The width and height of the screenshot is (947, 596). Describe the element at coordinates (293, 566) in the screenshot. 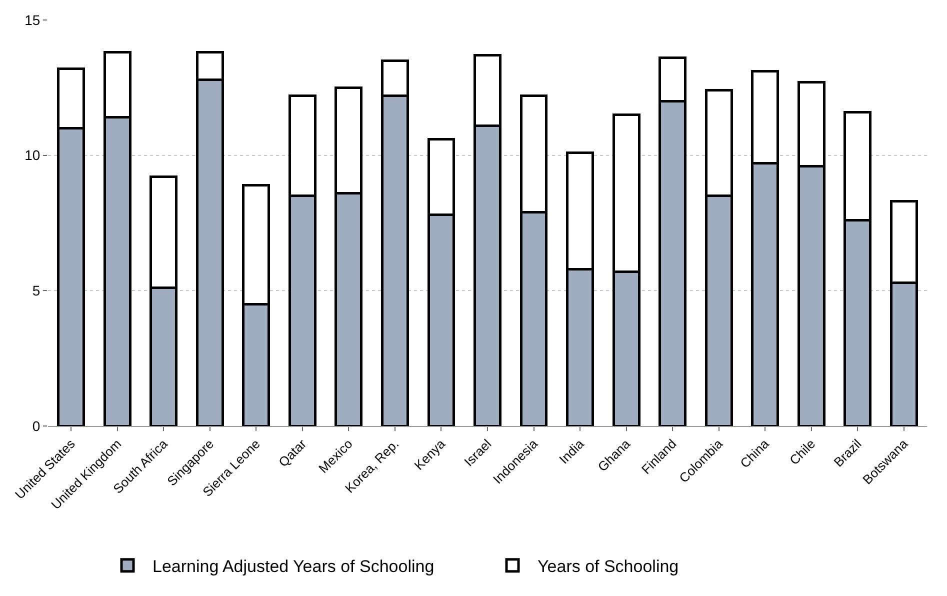

I see `legend-label: Learning Adjusted Years of Schooling` at that location.